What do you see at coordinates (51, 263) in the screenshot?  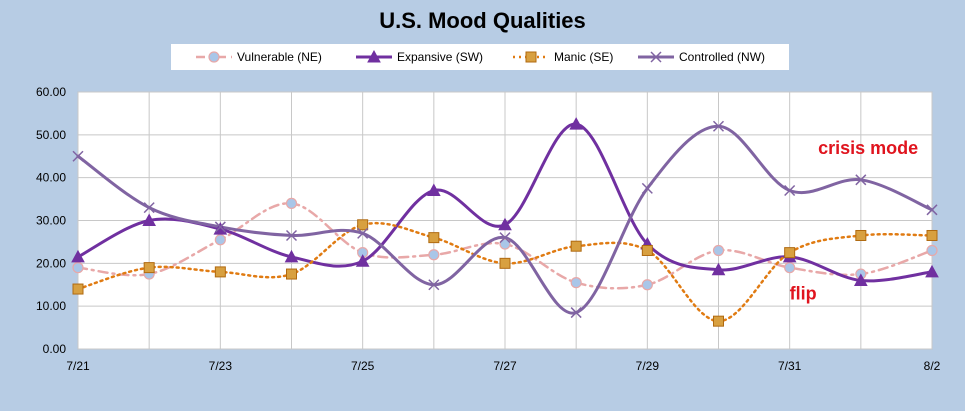 I see `y-tick-label: 20.00` at bounding box center [51, 263].